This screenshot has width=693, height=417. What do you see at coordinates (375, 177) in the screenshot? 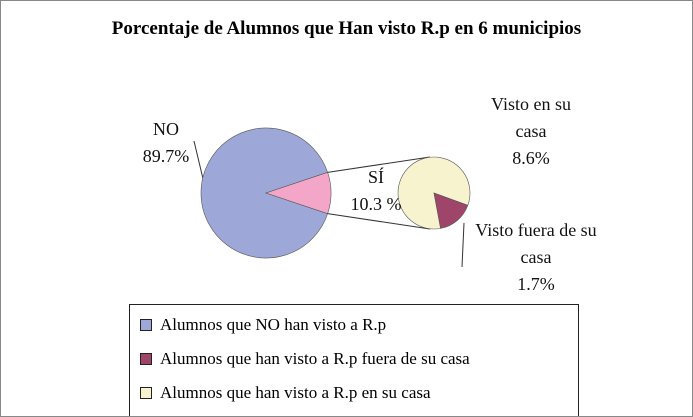
I see `category-label: SÍ` at bounding box center [375, 177].